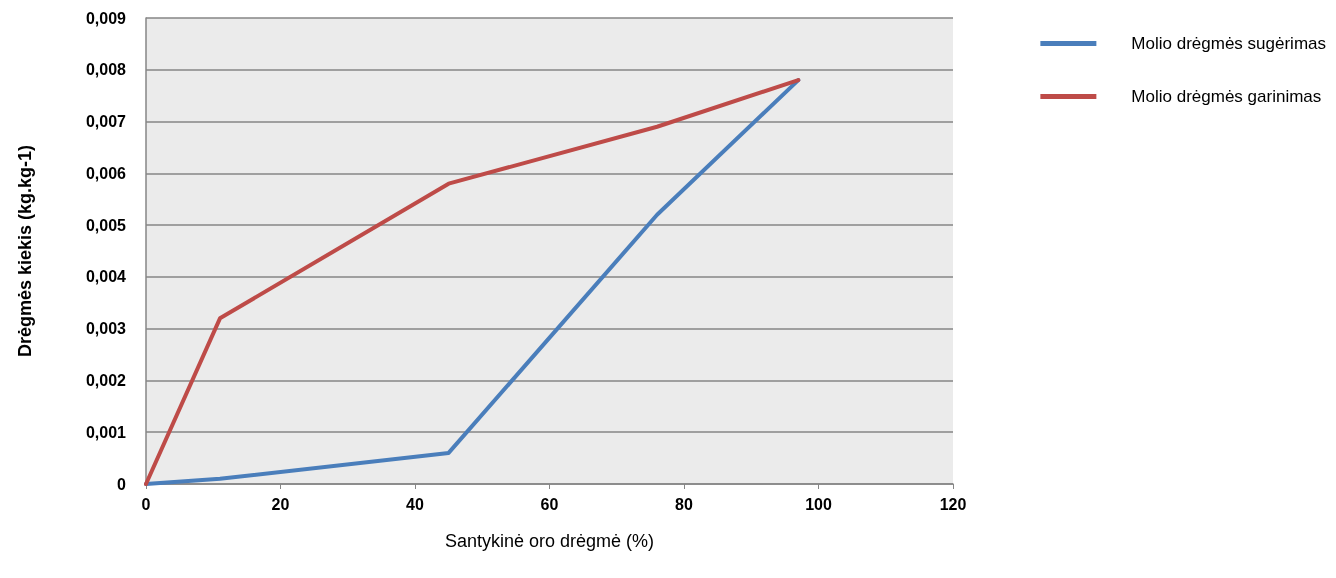 This screenshot has height=578, width=1336. Describe the element at coordinates (106, 225) in the screenshot. I see `y-tick-label: 0,005` at that location.